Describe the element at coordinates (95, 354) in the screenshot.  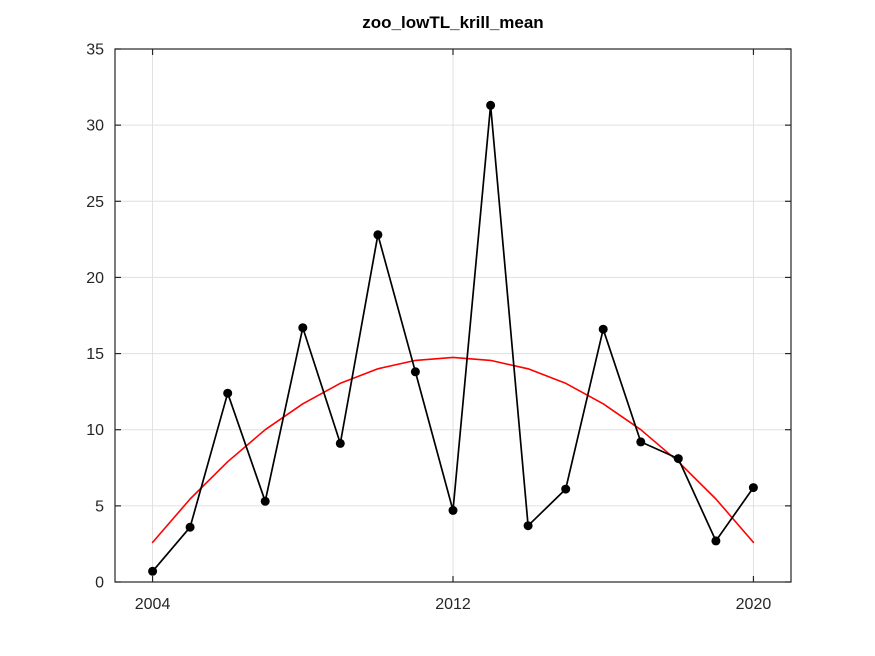
I see `y-tick-label: 15` at that location.